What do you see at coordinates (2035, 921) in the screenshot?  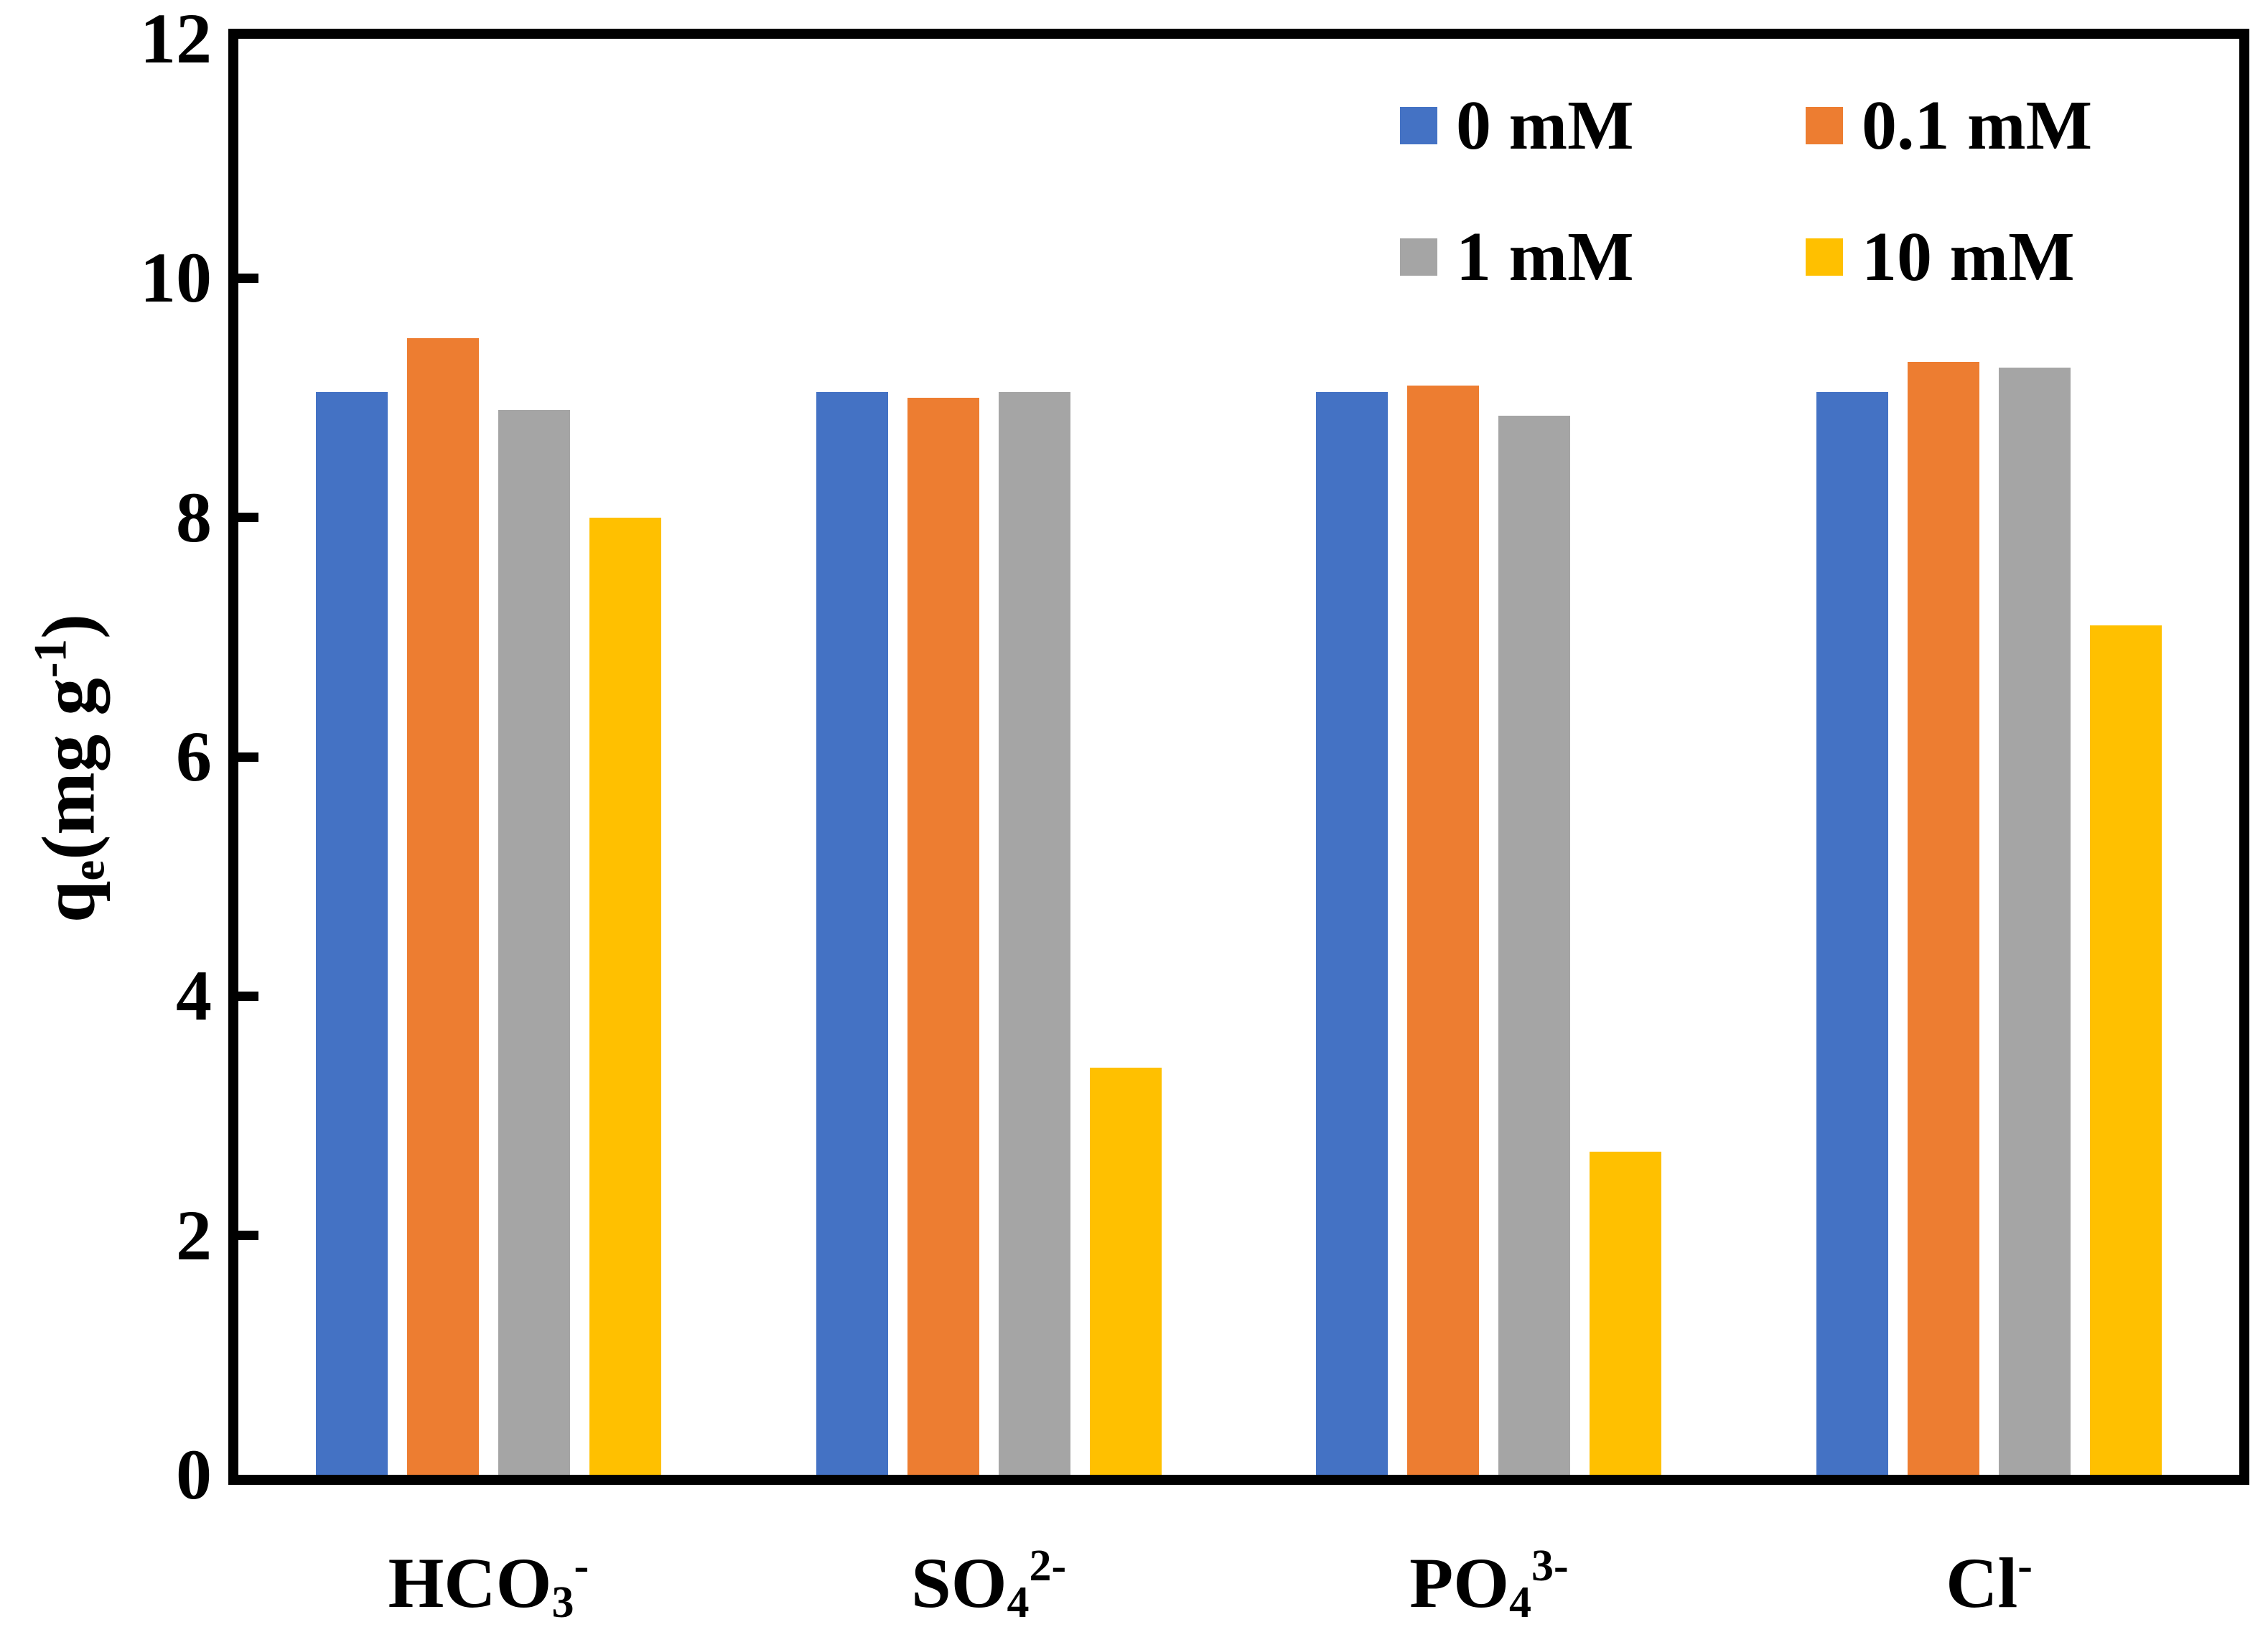 I see `bar-cl-1mM` at bounding box center [2035, 921].